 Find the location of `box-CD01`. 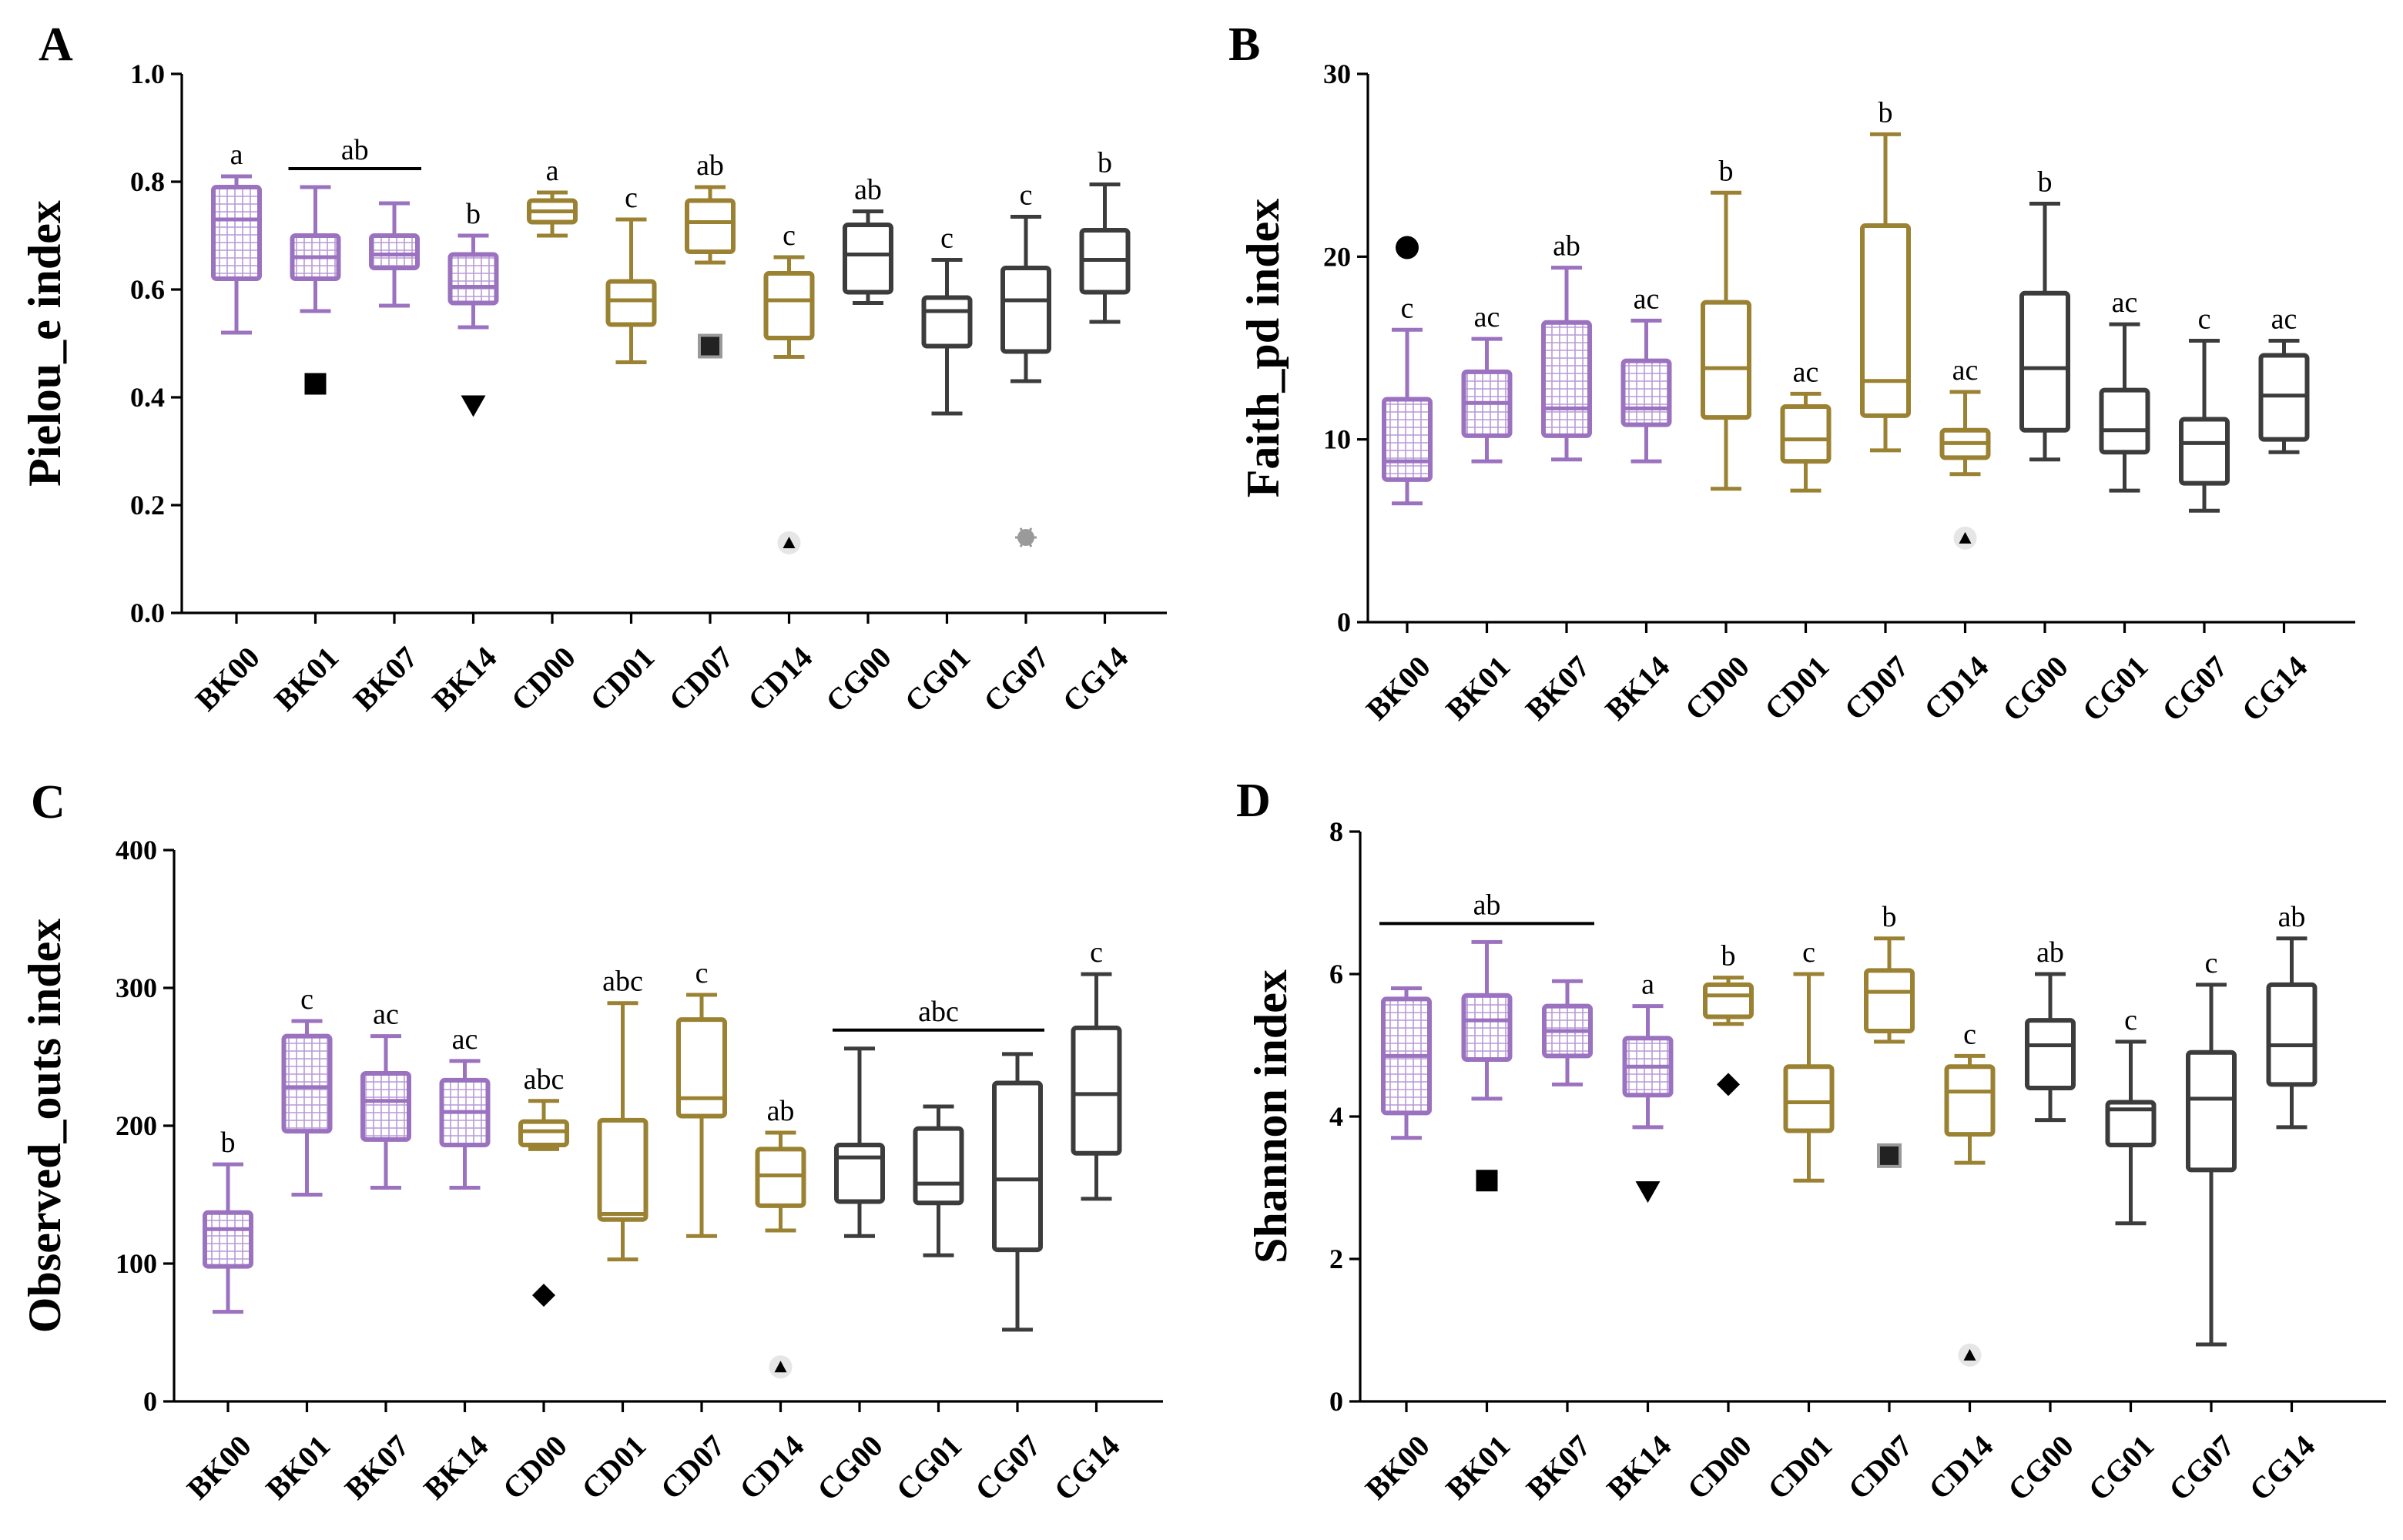

box-CD01 is located at coordinates (1809, 1077).